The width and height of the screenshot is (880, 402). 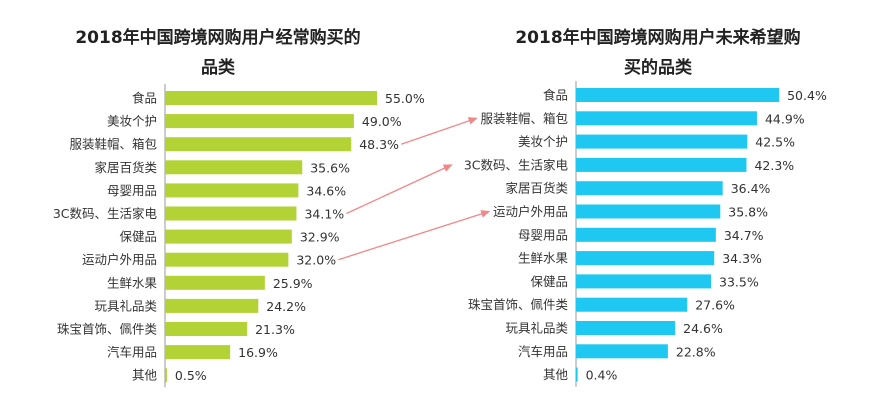 What do you see at coordinates (330, 167) in the screenshot?
I see `left-value-label: 35.6%` at bounding box center [330, 167].